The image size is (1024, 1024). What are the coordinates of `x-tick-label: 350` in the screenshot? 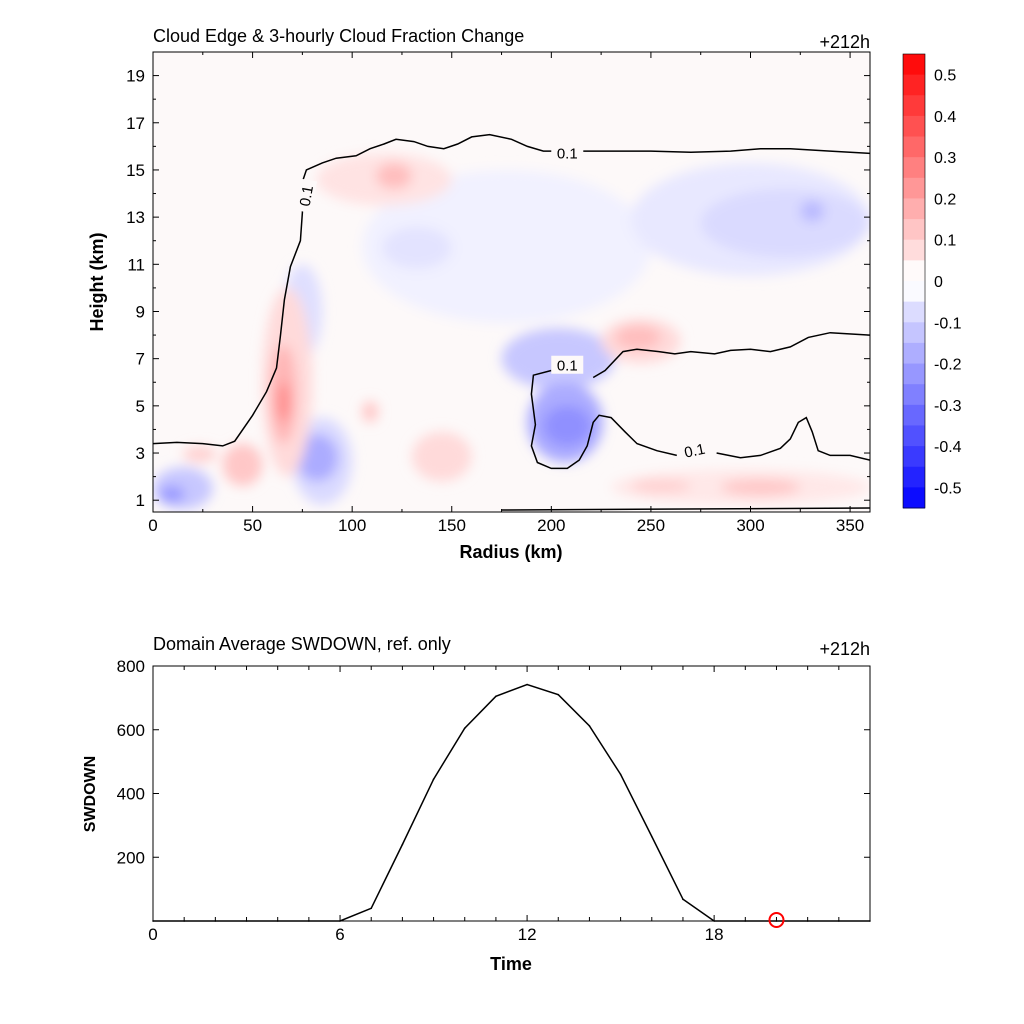 It's located at (850, 525).